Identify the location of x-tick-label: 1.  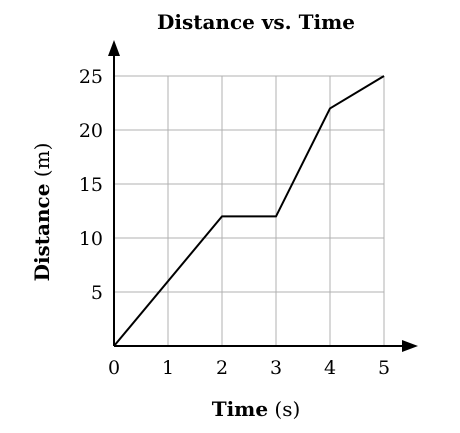
(168, 368).